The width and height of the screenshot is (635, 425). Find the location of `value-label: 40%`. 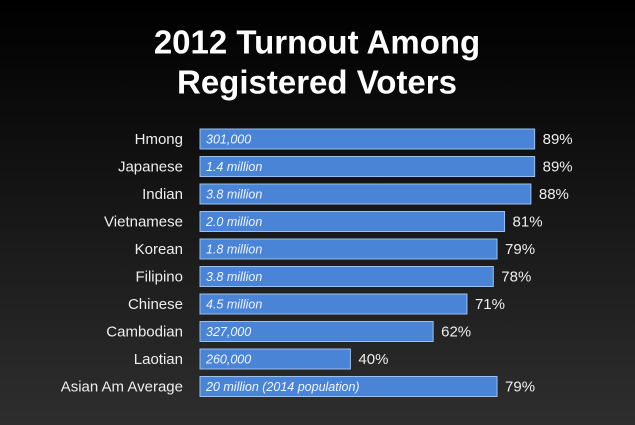

value-label: 40% is located at coordinates (373, 359).